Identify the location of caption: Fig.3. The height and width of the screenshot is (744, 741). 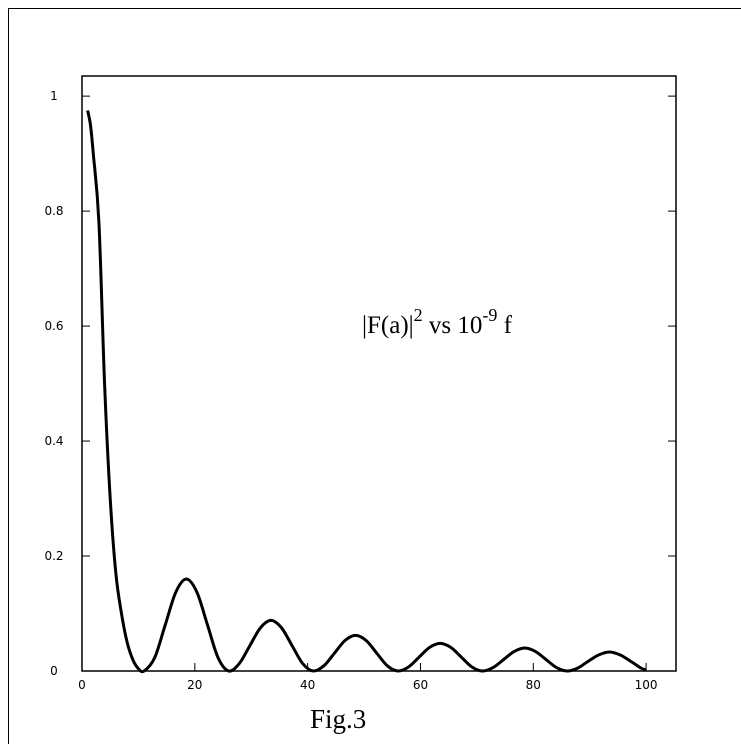
(338, 719).